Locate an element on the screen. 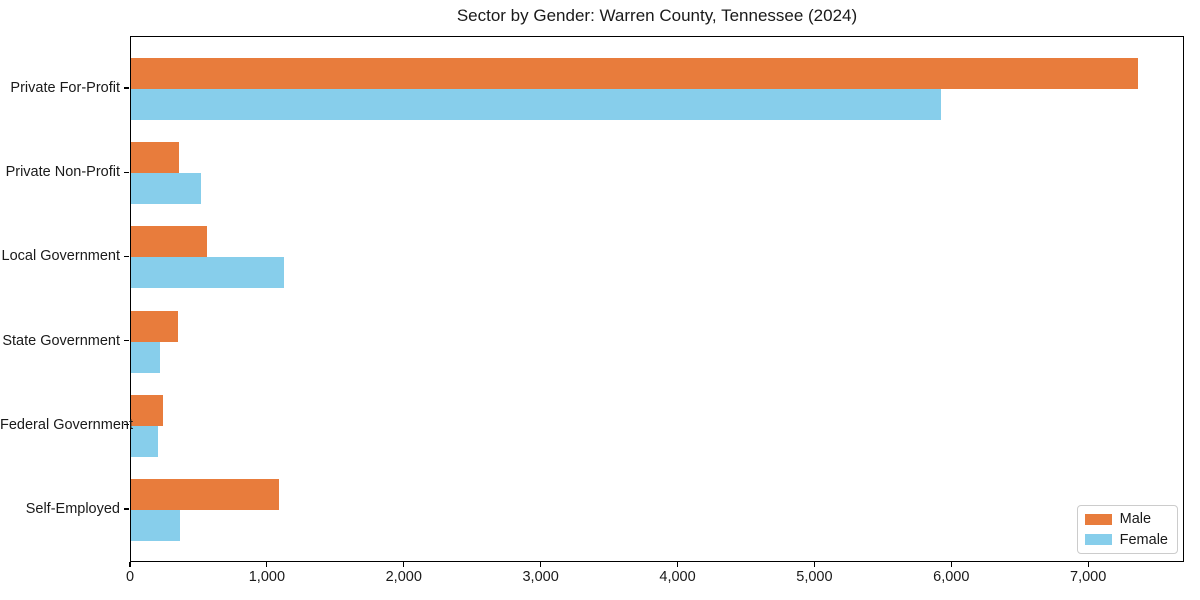  y-tick-label-state-government: State Government is located at coordinates (61, 340).